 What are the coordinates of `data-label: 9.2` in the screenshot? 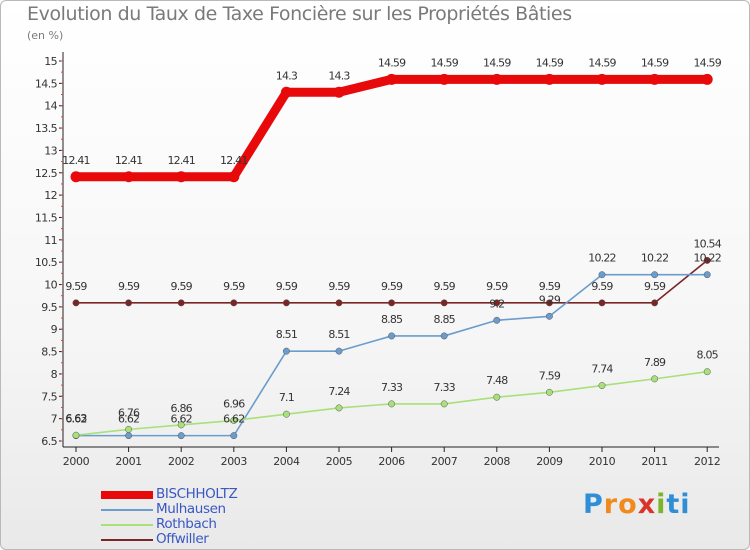 It's located at (496, 303).